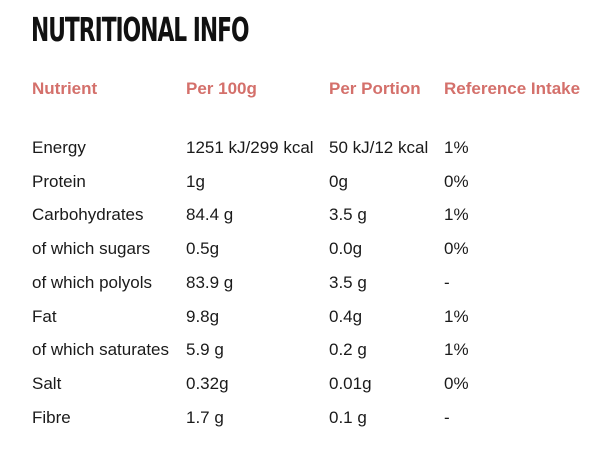 The width and height of the screenshot is (603, 459). Describe the element at coordinates (203, 316) in the screenshot. I see `per-100g-cell: 9.8g` at that location.